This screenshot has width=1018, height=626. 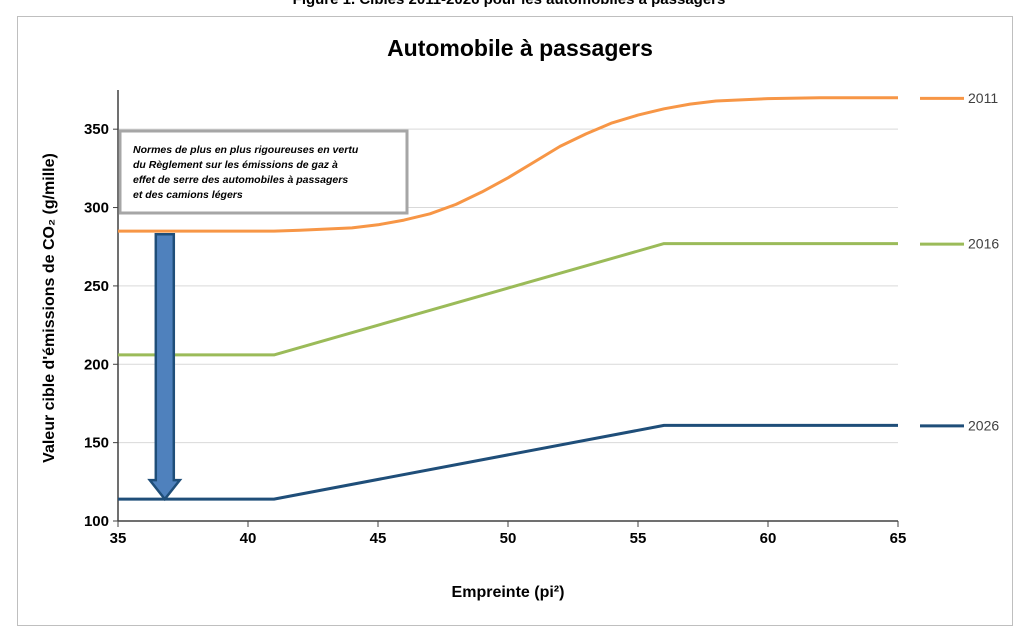 What do you see at coordinates (508, 462) in the screenshot?
I see `series-line-2026` at bounding box center [508, 462].